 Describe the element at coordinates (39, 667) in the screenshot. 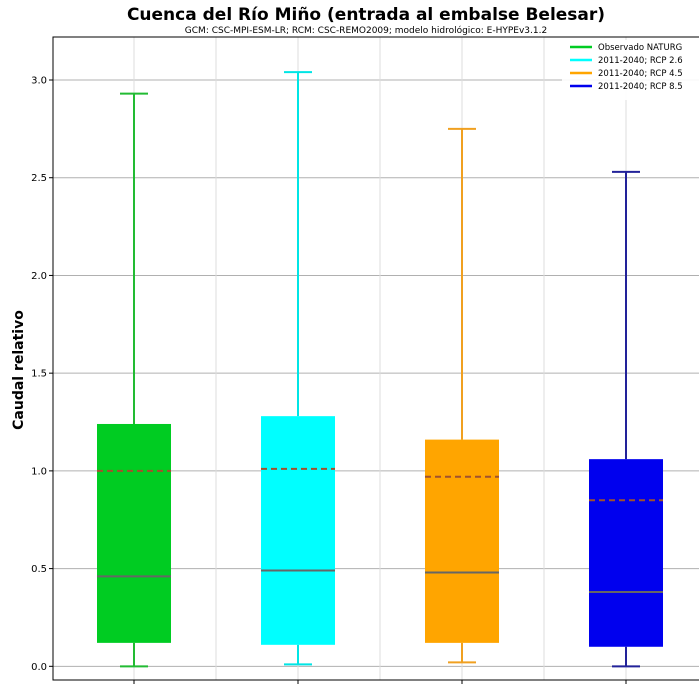

I see `y-tick-label: 0.0` at that location.